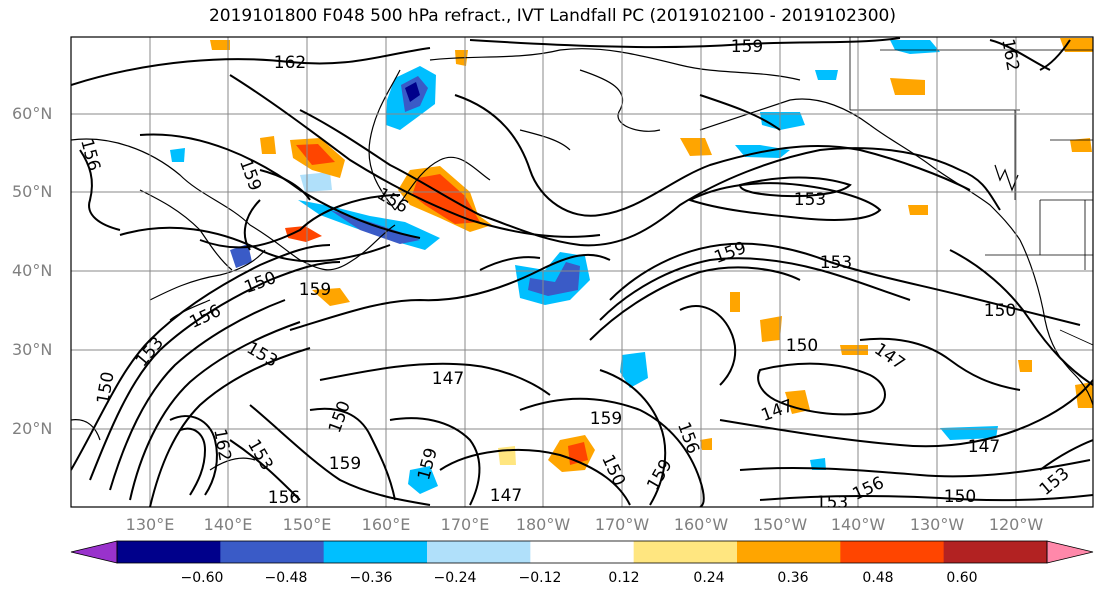  What do you see at coordinates (540, 578) in the screenshot?
I see `colorbar-tick-label: −0.12` at bounding box center [540, 578].